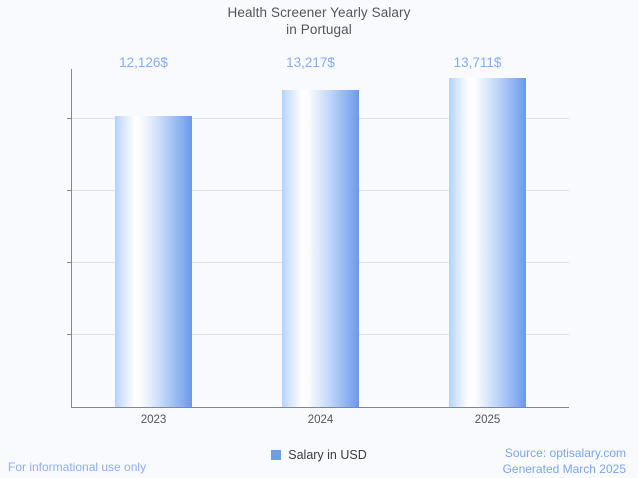 Image resolution: width=638 pixels, height=478 pixels. What do you see at coordinates (153, 420) in the screenshot?
I see `x-tick-label-2023: 2023` at bounding box center [153, 420].